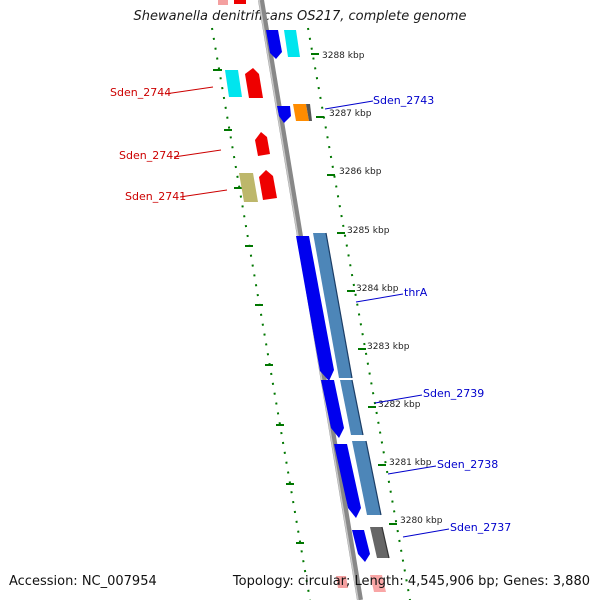  I want to click on gene-partial-bottom-right, so click(378, 583).